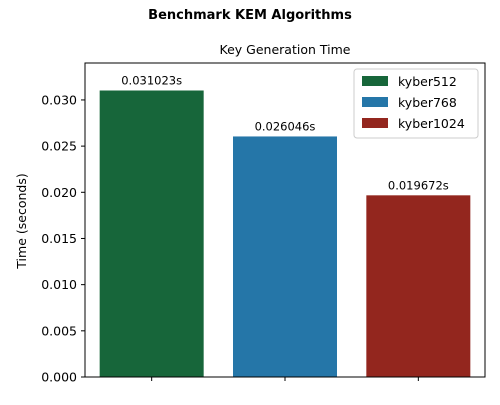 This screenshot has width=500, height=405. I want to click on bar-kyber768, so click(285, 256).